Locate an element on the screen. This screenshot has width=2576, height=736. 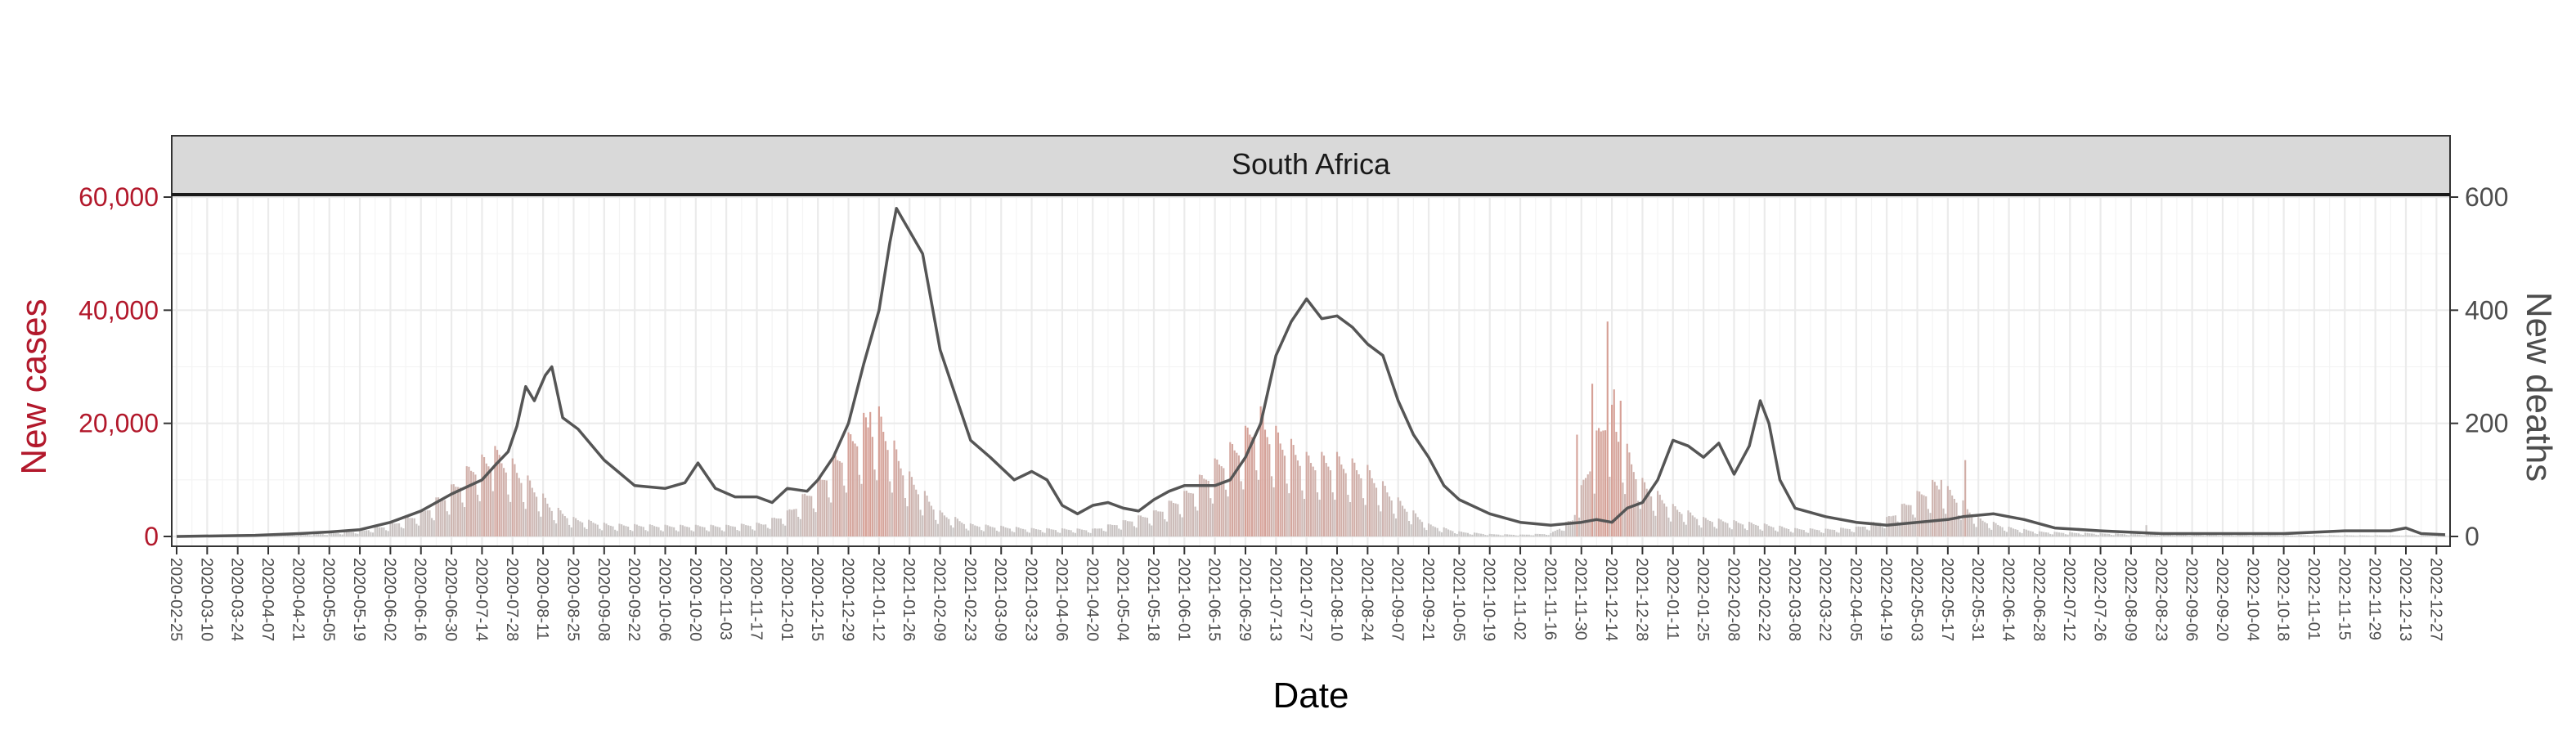
x-tick-label: 2021-11-02 is located at coordinates (1519, 599).